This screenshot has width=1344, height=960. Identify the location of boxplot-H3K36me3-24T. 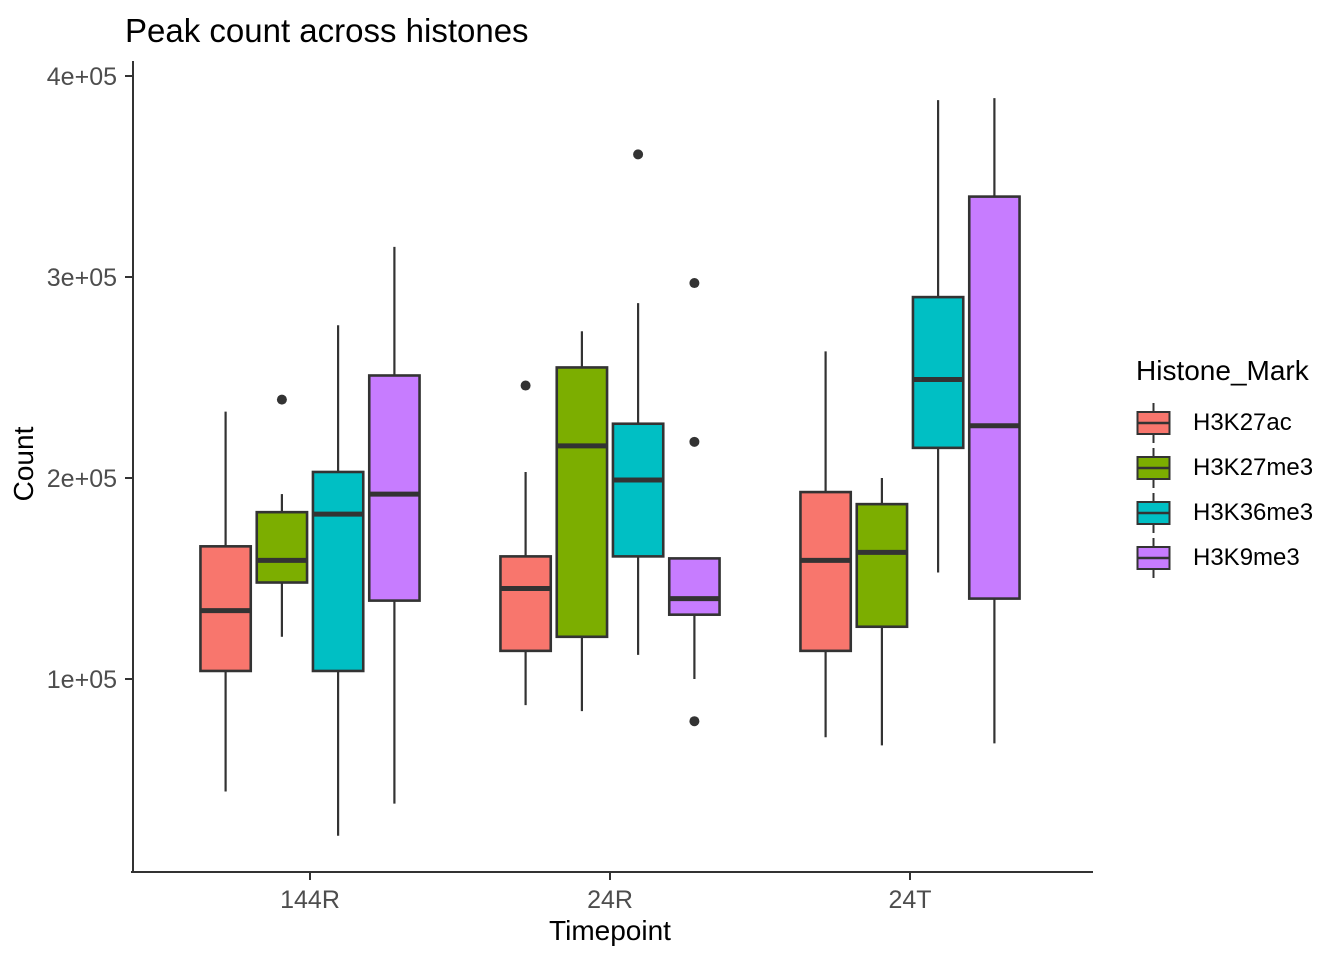
(938, 336).